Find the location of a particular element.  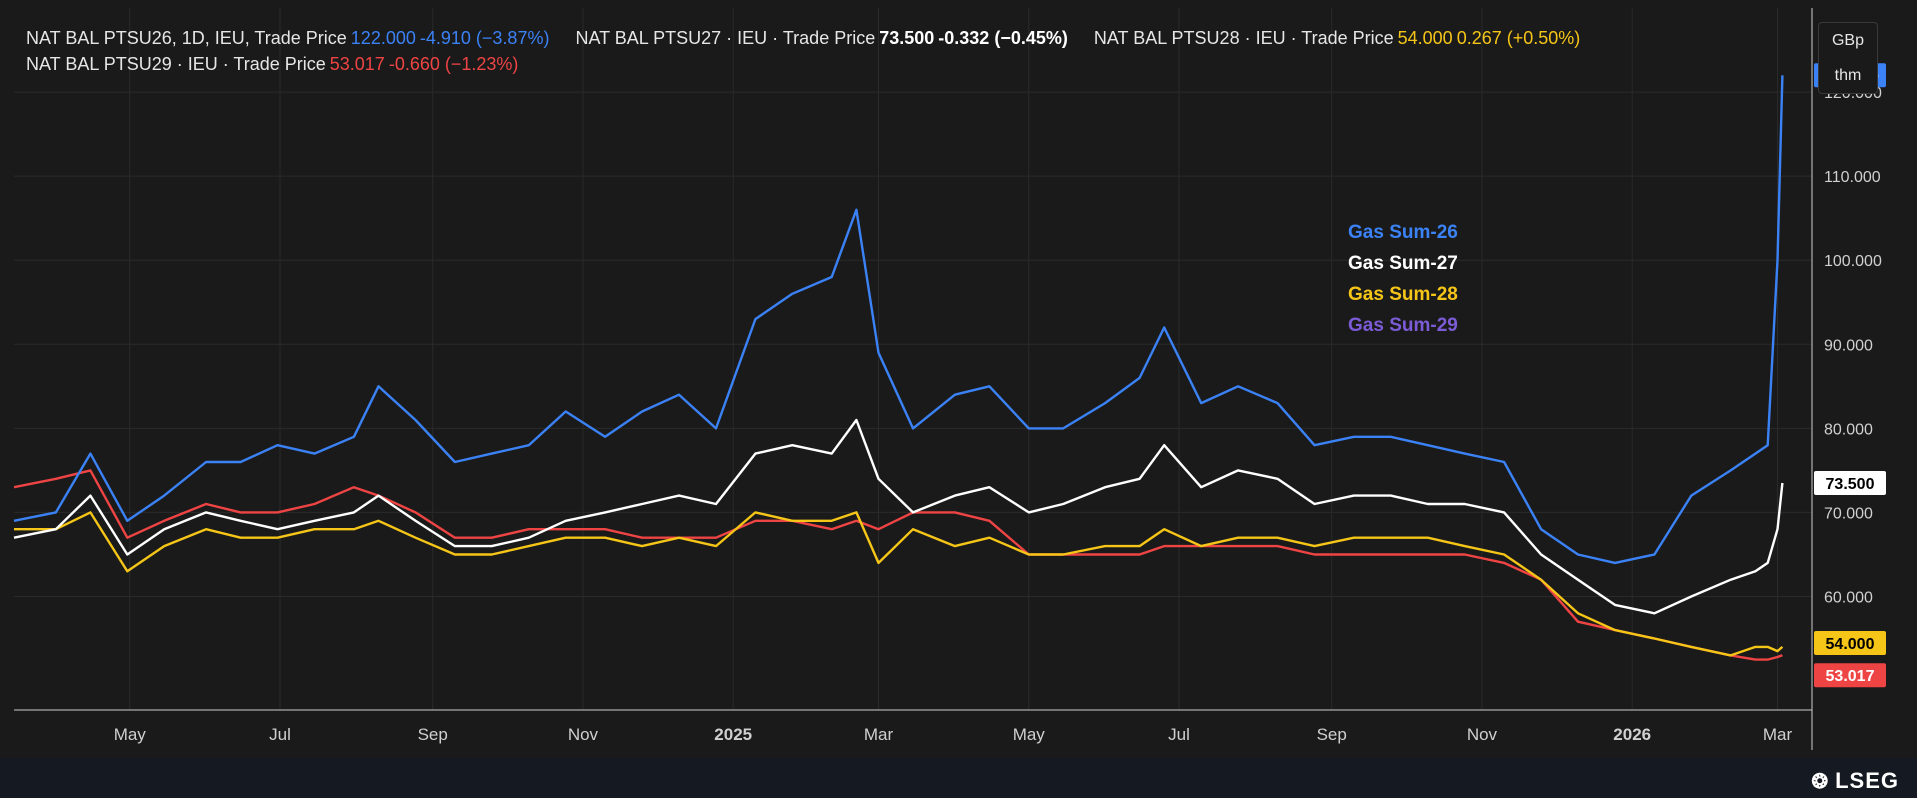

unit-volume-label: thm is located at coordinates (1848, 75).